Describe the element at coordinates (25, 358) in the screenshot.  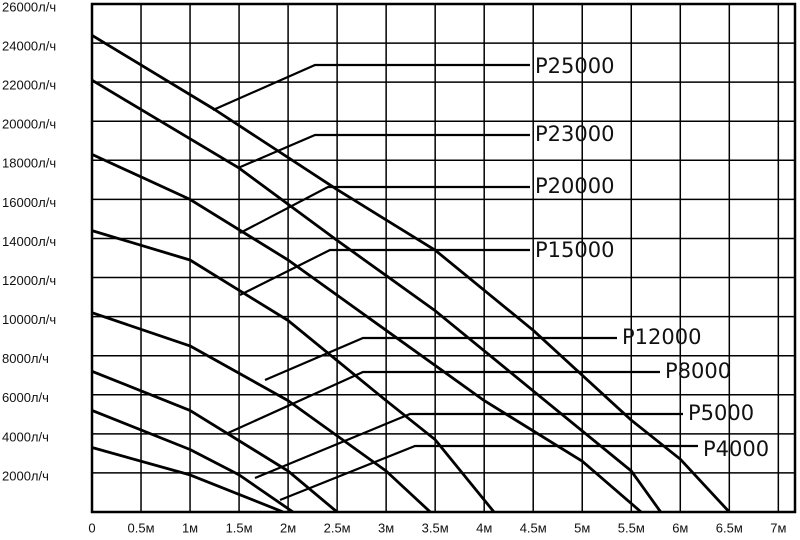
I see `y-tick-label: 8000л/ч` at that location.